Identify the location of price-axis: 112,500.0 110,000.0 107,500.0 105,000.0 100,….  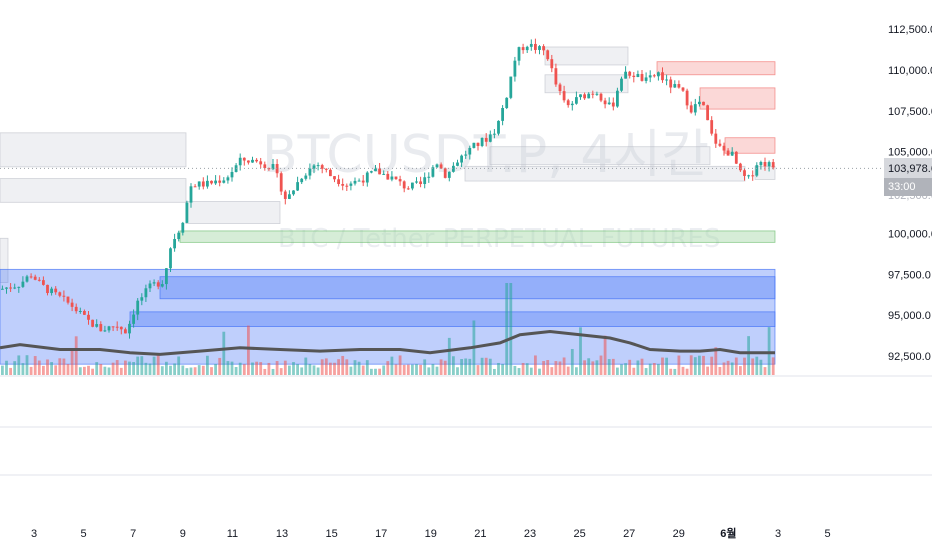
(910, 193).